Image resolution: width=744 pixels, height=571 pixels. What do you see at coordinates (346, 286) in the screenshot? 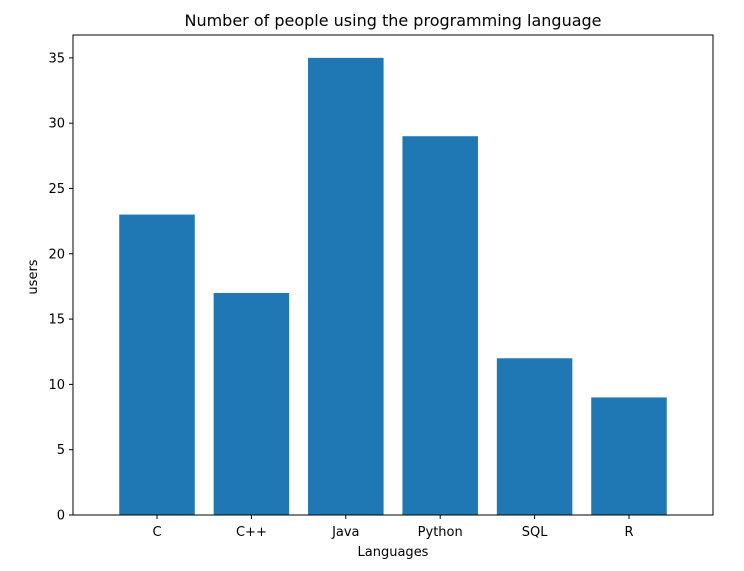
I see `bar-java` at bounding box center [346, 286].